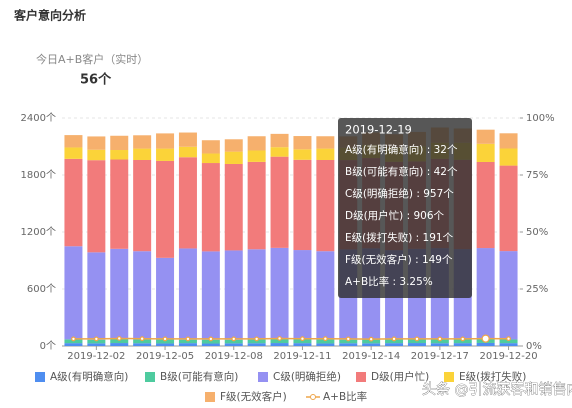 This screenshot has height=408, width=572. What do you see at coordinates (291, 338) in the screenshot?
I see `ratio-line` at bounding box center [291, 338].